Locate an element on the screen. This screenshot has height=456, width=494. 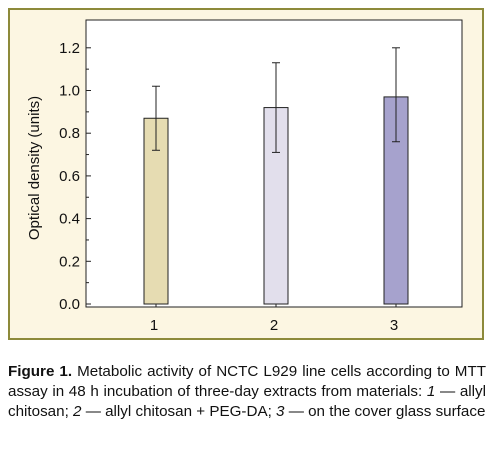
caption-item-1-number: 1 is located at coordinates (431, 391).